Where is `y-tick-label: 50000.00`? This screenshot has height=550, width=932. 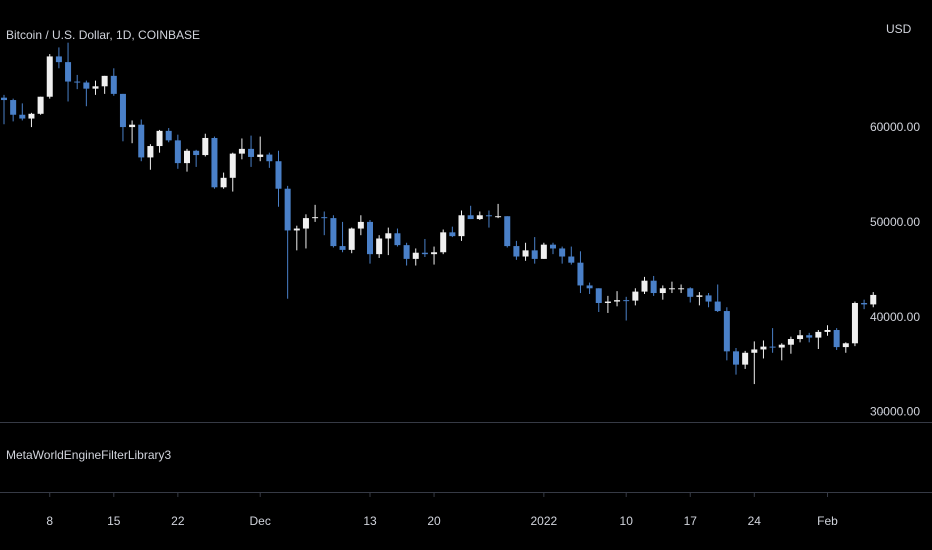
y-tick-label: 50000.00 is located at coordinates (895, 222).